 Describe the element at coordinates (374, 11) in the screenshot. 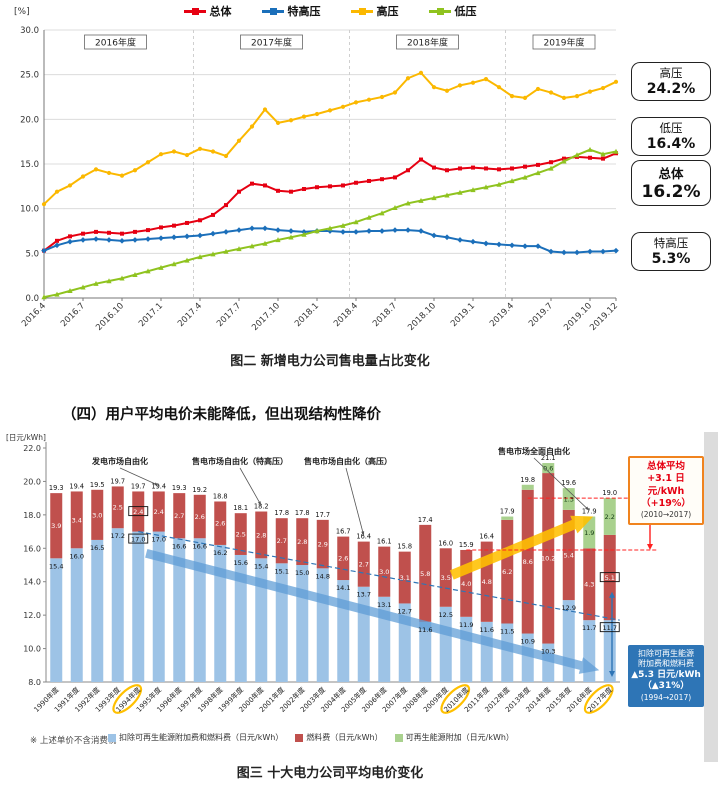

I see `legend-item-hv: 高压` at that location.